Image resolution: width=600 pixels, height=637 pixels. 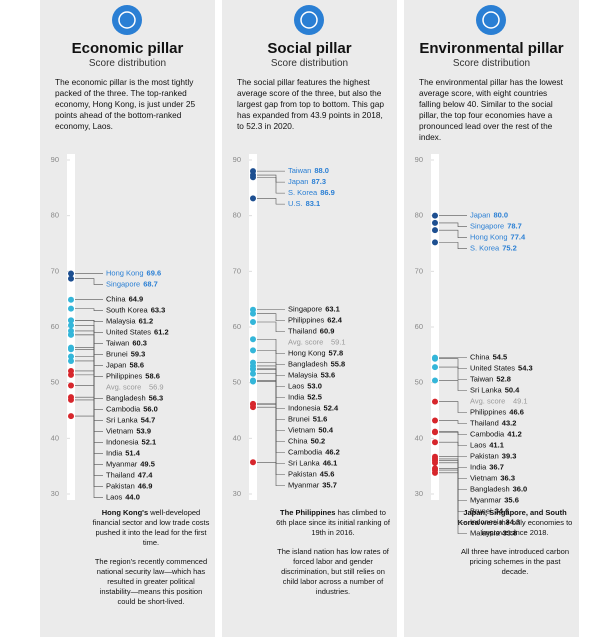 I want to click on value-label: 53.6, so click(x=328, y=375).